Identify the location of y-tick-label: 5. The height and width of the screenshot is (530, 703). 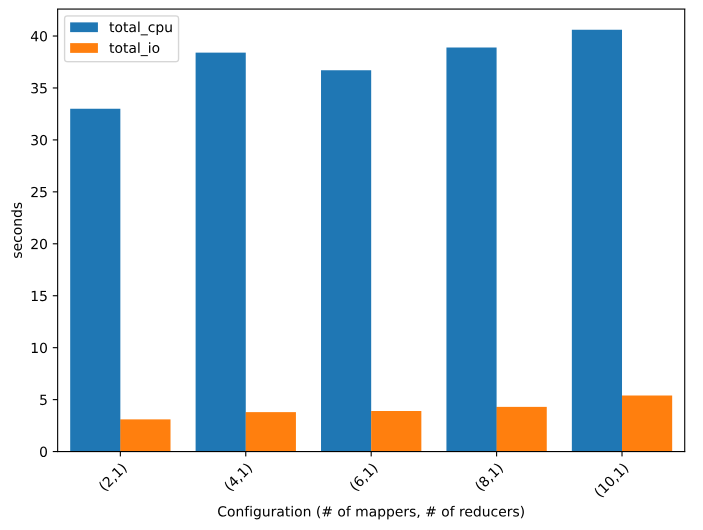
(43, 400).